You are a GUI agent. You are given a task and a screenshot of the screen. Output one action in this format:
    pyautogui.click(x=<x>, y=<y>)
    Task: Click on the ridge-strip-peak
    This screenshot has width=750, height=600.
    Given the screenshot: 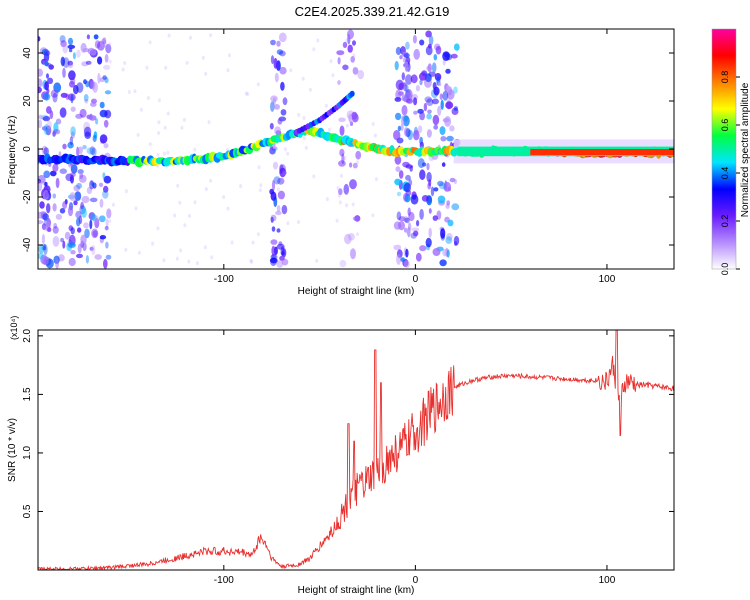 What is the action you would take?
    pyautogui.click(x=602, y=152)
    